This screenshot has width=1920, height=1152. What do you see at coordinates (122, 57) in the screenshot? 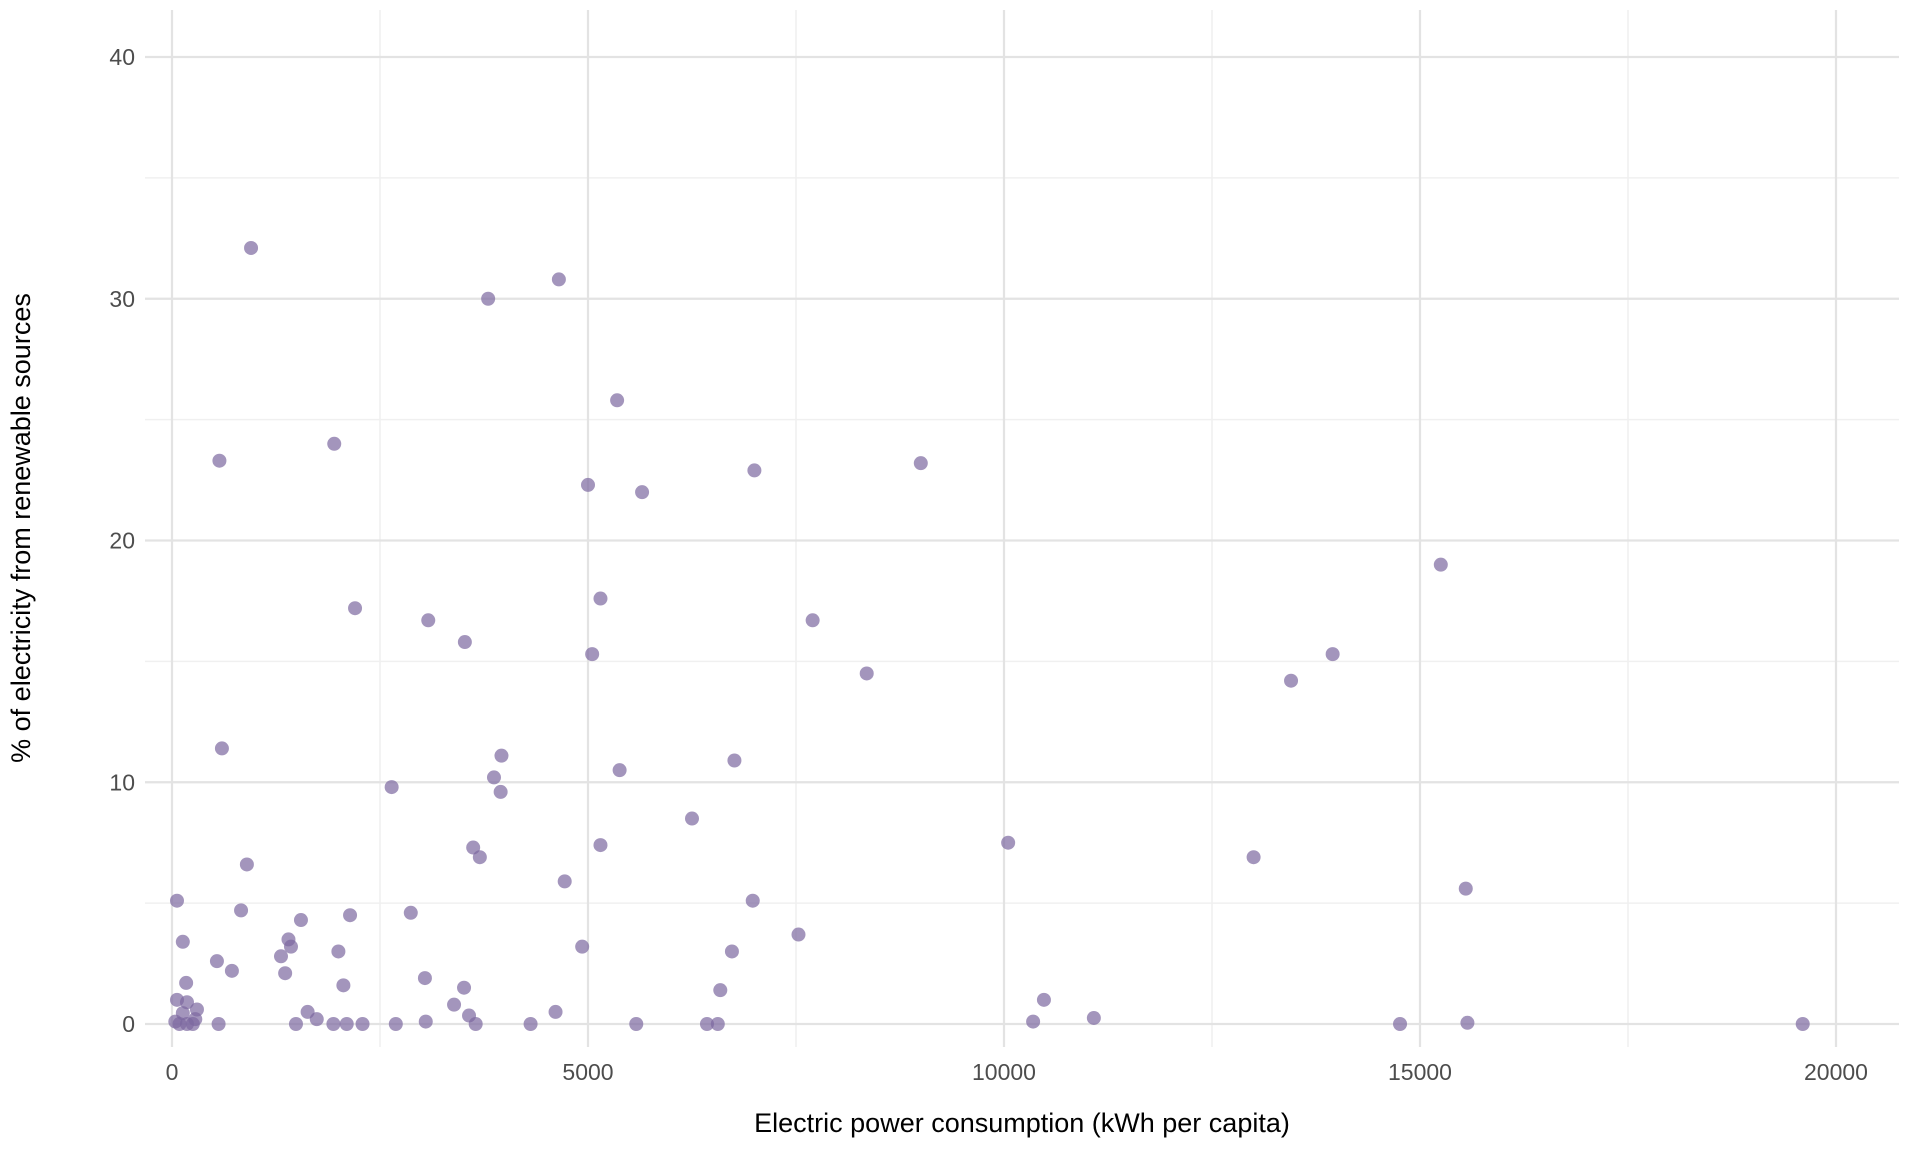
I see `y-tick-label: 40` at bounding box center [122, 57].